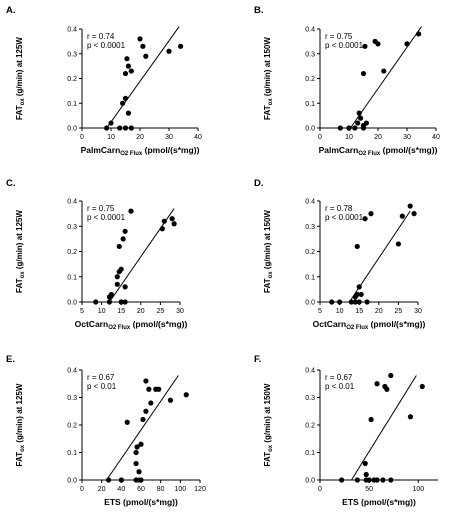 The image size is (474, 523). I want to click on x-tick-label: 20, so click(141, 311).